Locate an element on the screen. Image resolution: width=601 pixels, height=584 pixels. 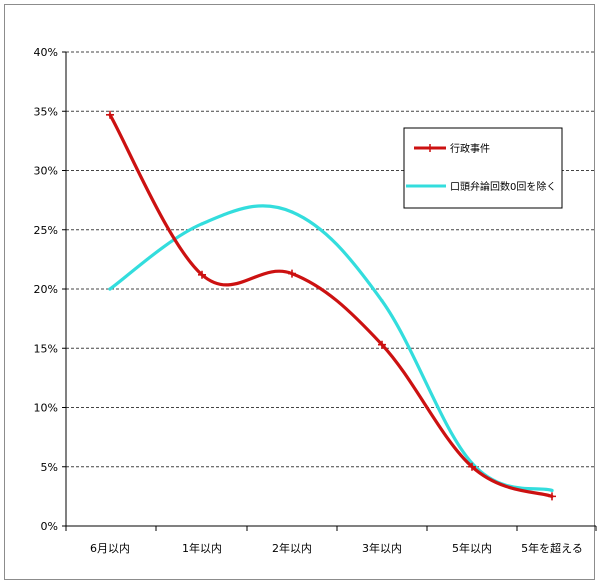
x-tick-labels: 6月以内 1年以内 2年以内 3年以内 5年以内 5年を超える is located at coordinates (331, 540).